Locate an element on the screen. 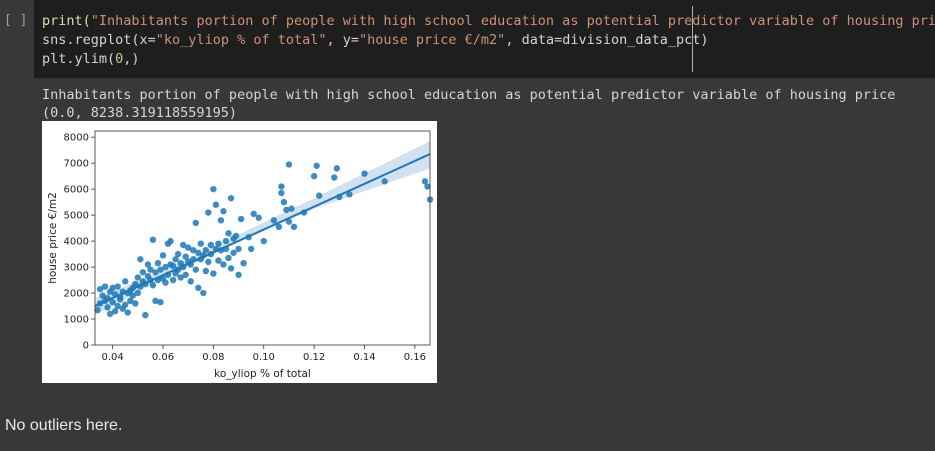 The image size is (935, 451). code-token: , data=division_data_pct) is located at coordinates (607, 40).